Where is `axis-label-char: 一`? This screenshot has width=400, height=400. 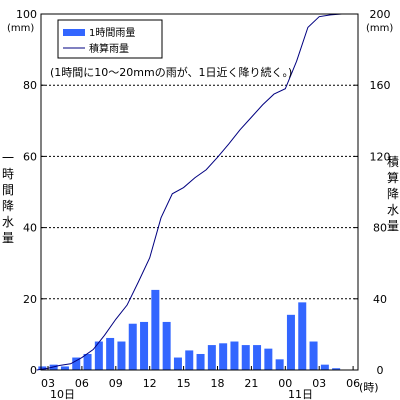
axis-label-char: 一 is located at coordinates (8, 158).